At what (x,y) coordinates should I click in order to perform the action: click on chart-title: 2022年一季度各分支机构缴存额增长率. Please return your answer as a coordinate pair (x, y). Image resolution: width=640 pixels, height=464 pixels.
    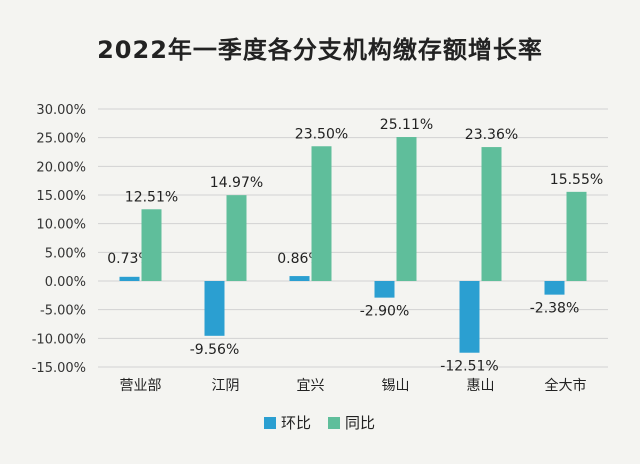
    Looking at the image, I should click on (320, 50).